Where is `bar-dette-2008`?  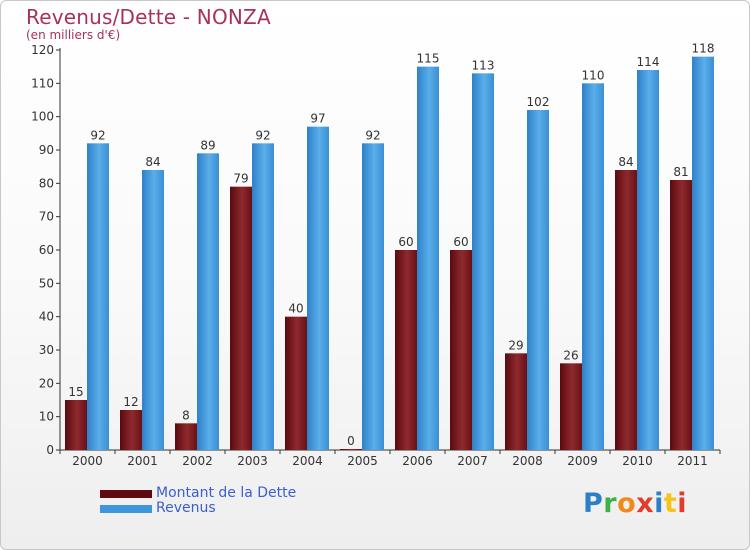
bar-dette-2008 is located at coordinates (516, 401).